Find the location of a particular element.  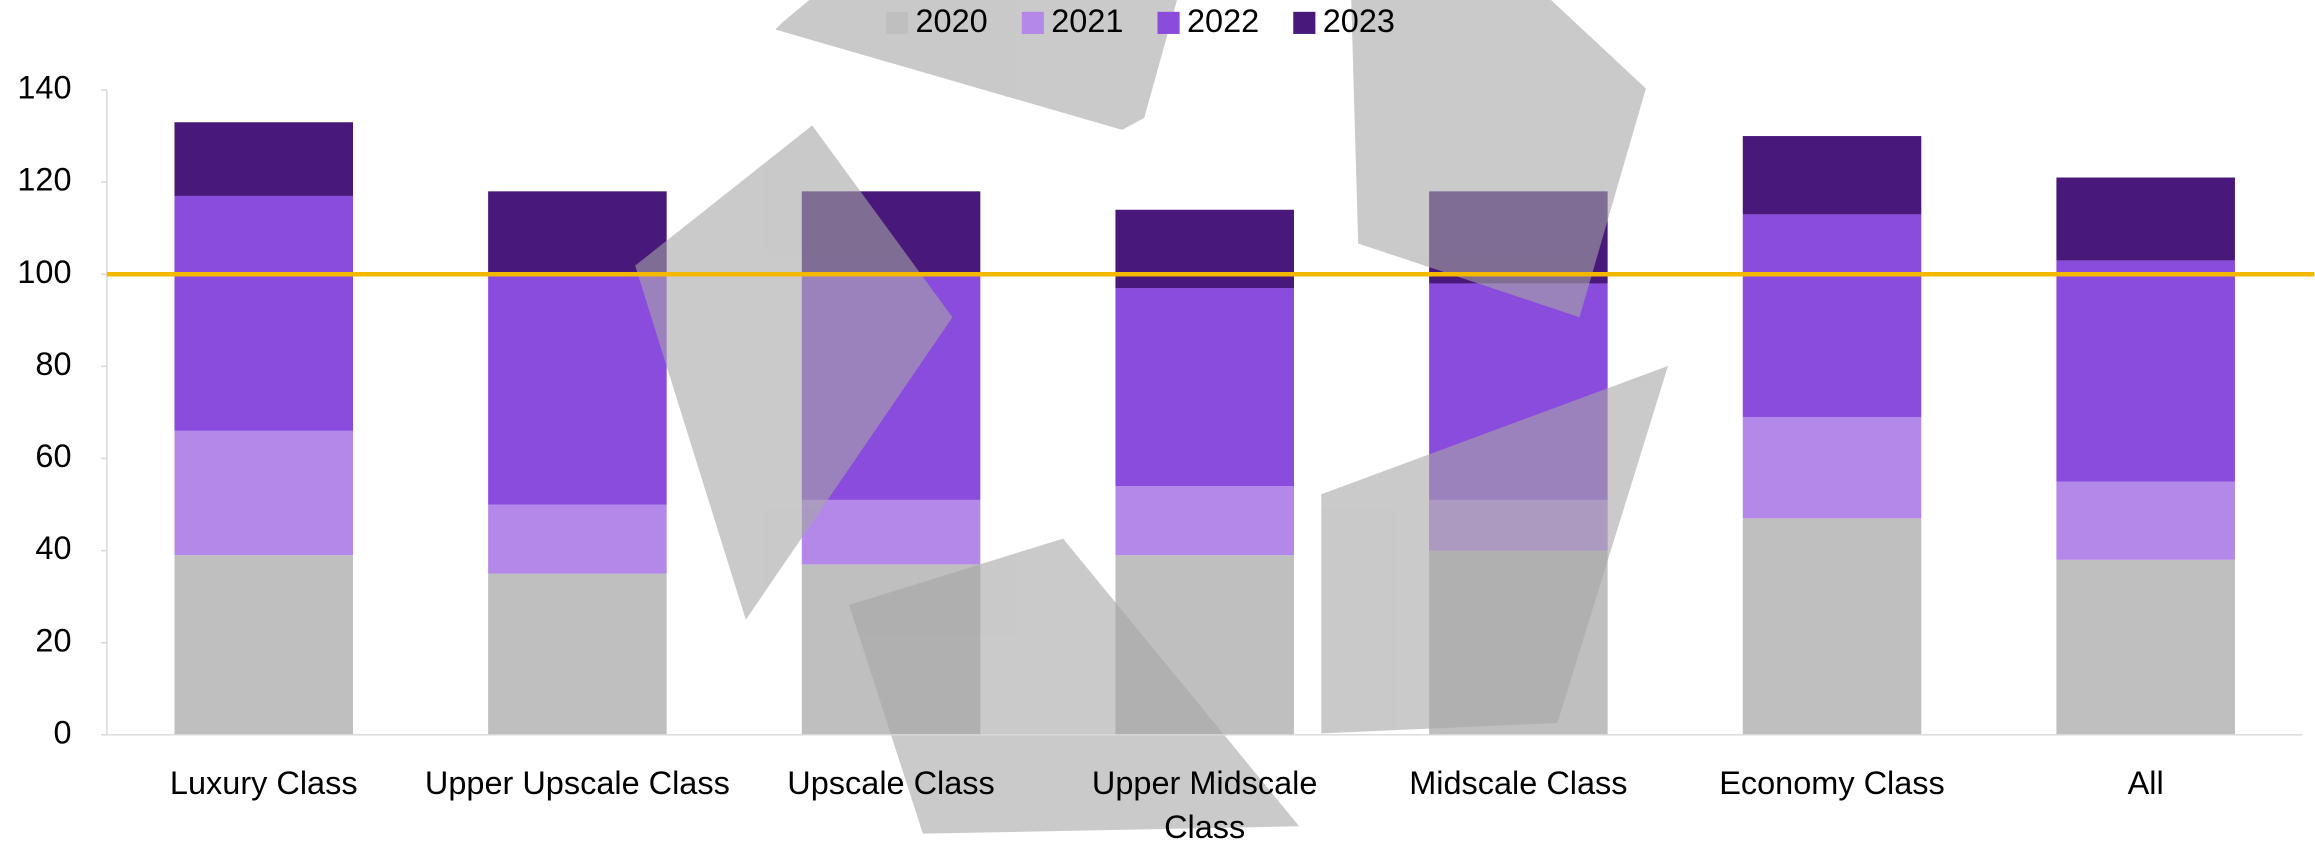

x-tick-label: Midscale Class is located at coordinates (1518, 783).